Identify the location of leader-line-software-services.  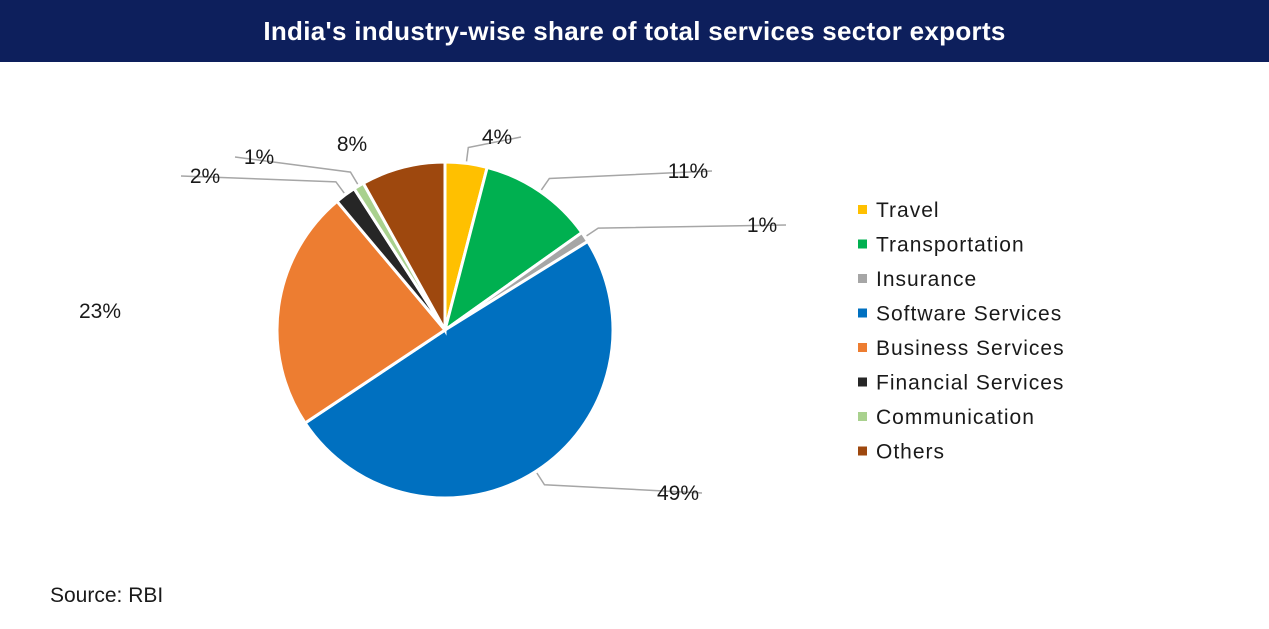
(619, 483).